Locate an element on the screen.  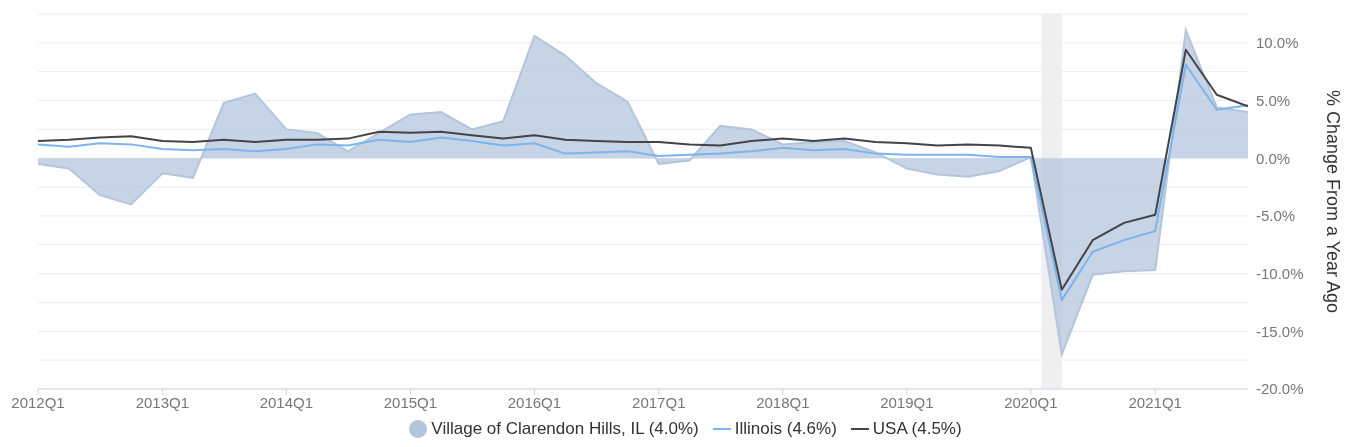
y-axis-title: % Change From a Year Ago is located at coordinates (1332, 201).